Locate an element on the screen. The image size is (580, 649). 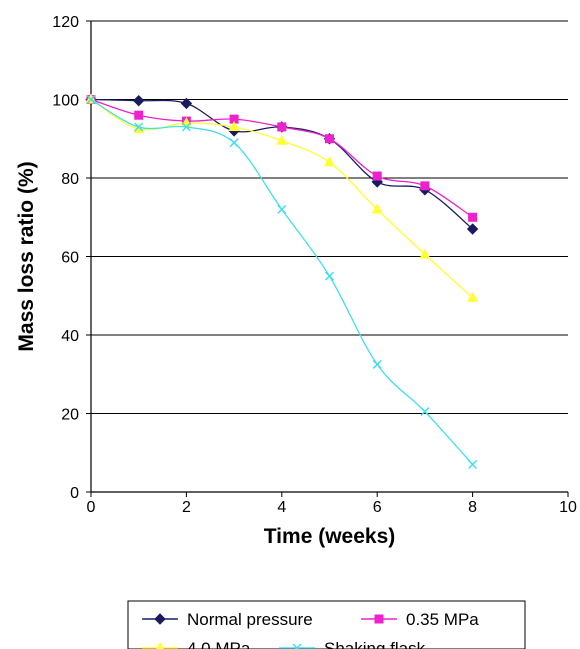
x-axis-title: Time (weeks) is located at coordinates (330, 536).